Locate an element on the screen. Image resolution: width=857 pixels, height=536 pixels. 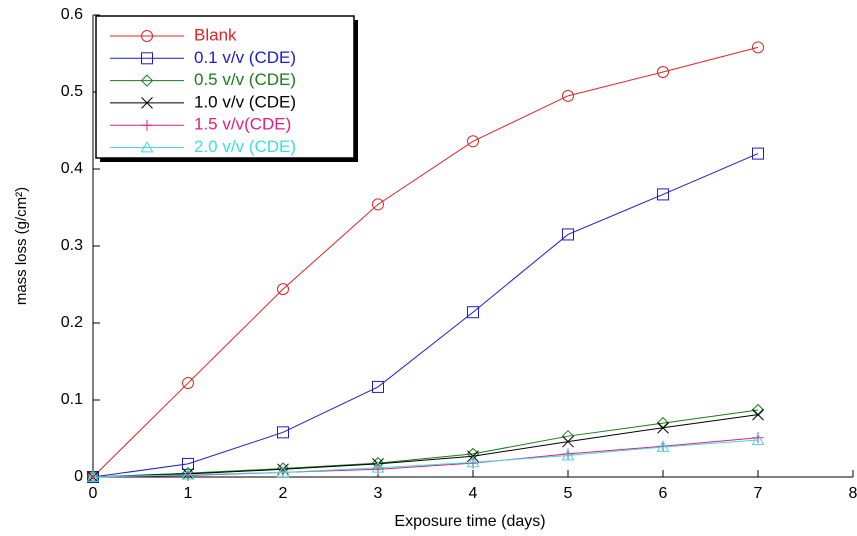
y-tick-label: 0.1 is located at coordinates (72, 399).